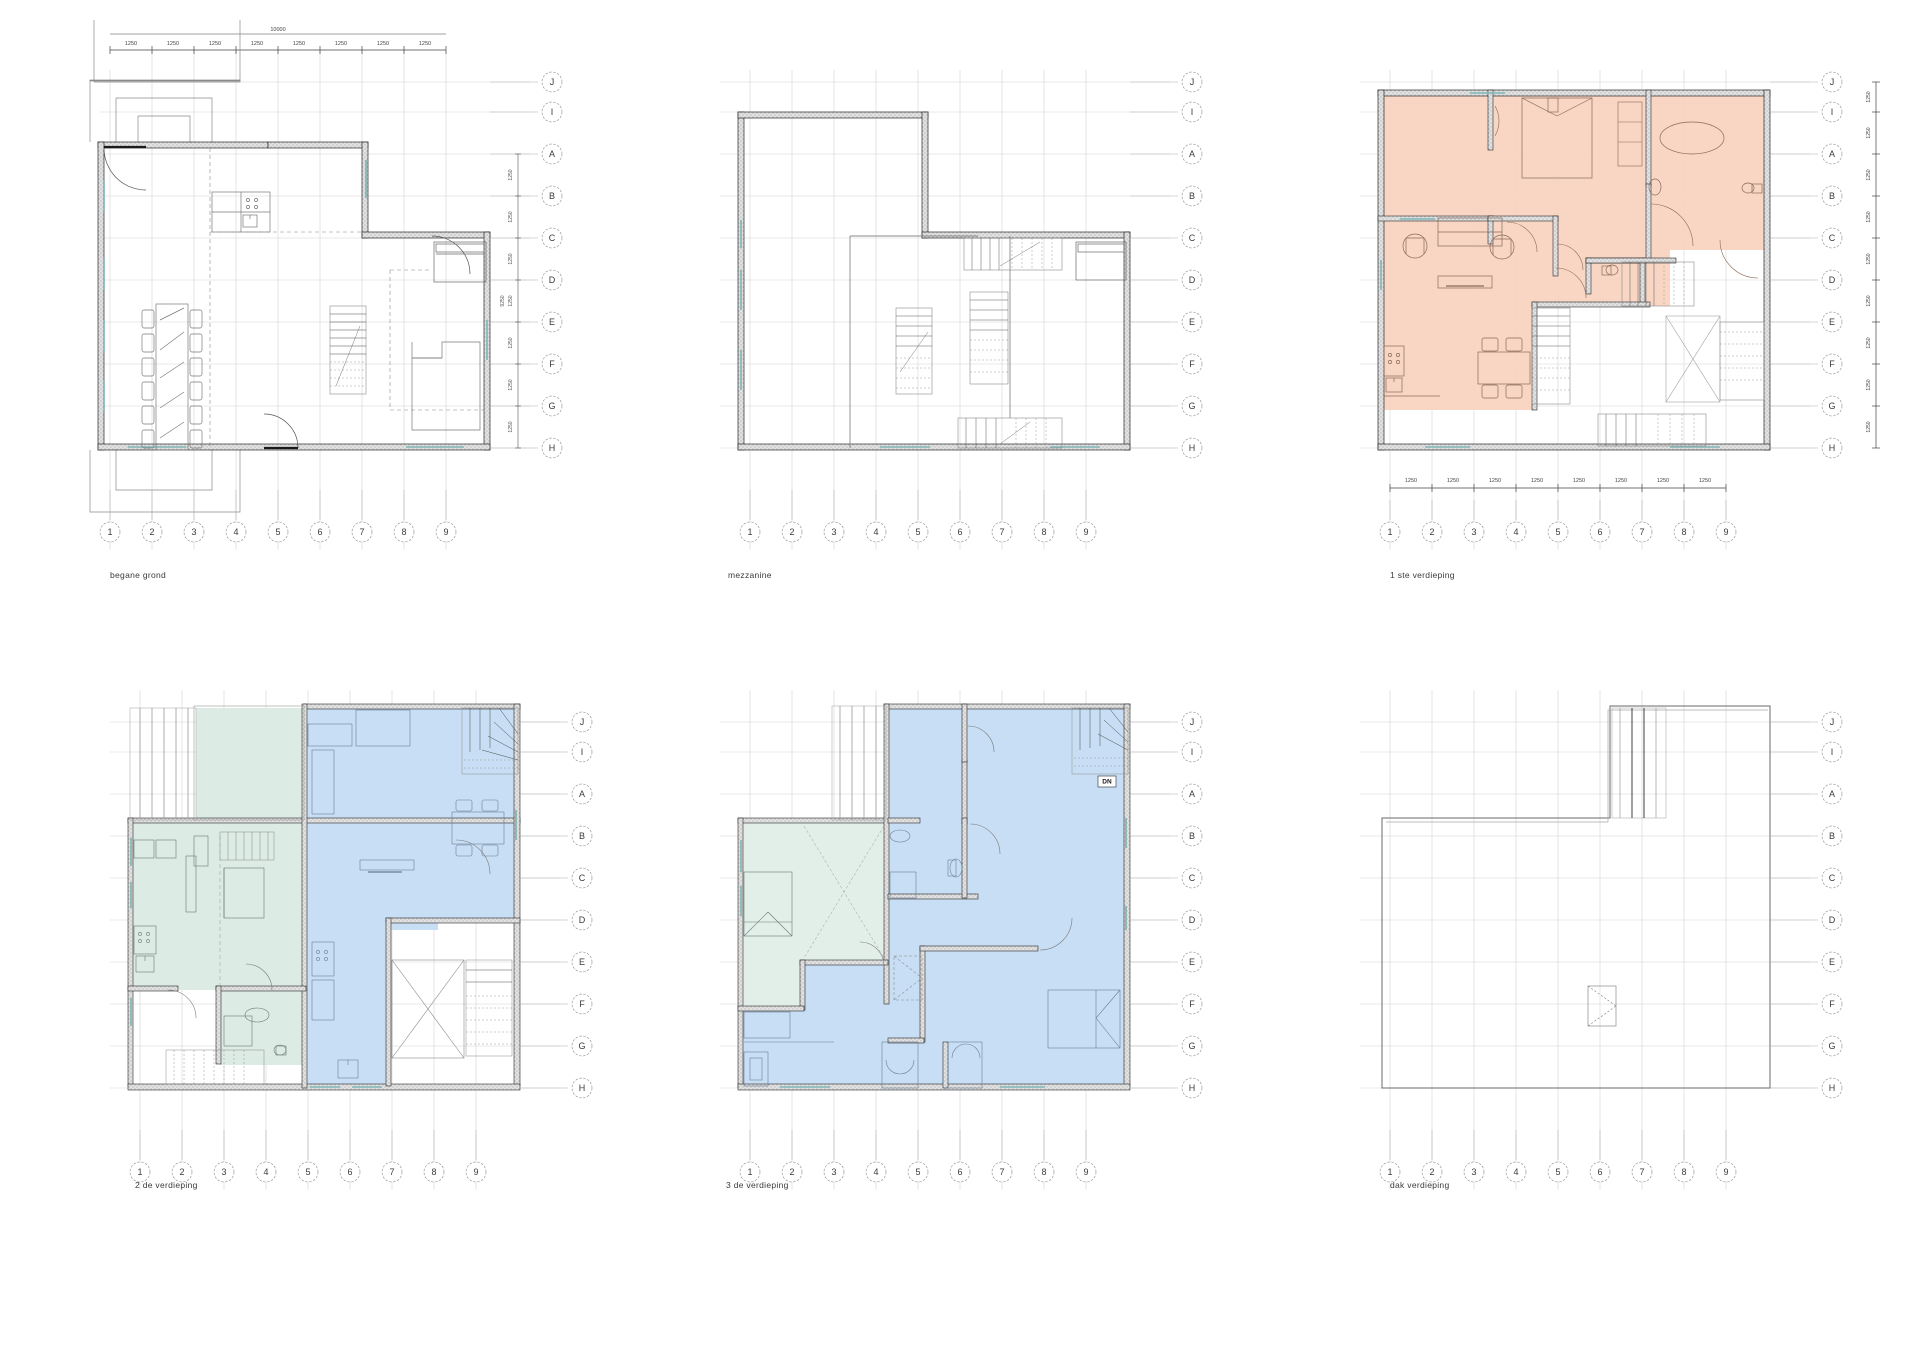  What do you see at coordinates (235, 532) in the screenshot?
I see `grid-col-4: 4` at bounding box center [235, 532].